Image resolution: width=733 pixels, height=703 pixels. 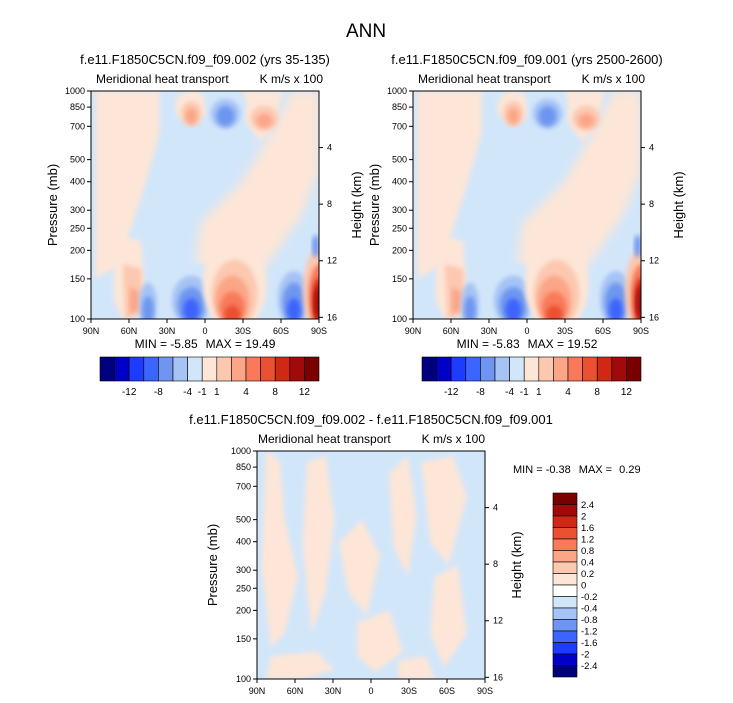 What do you see at coordinates (243, 679) in the screenshot?
I see `y-tick-label: 100` at bounding box center [243, 679].